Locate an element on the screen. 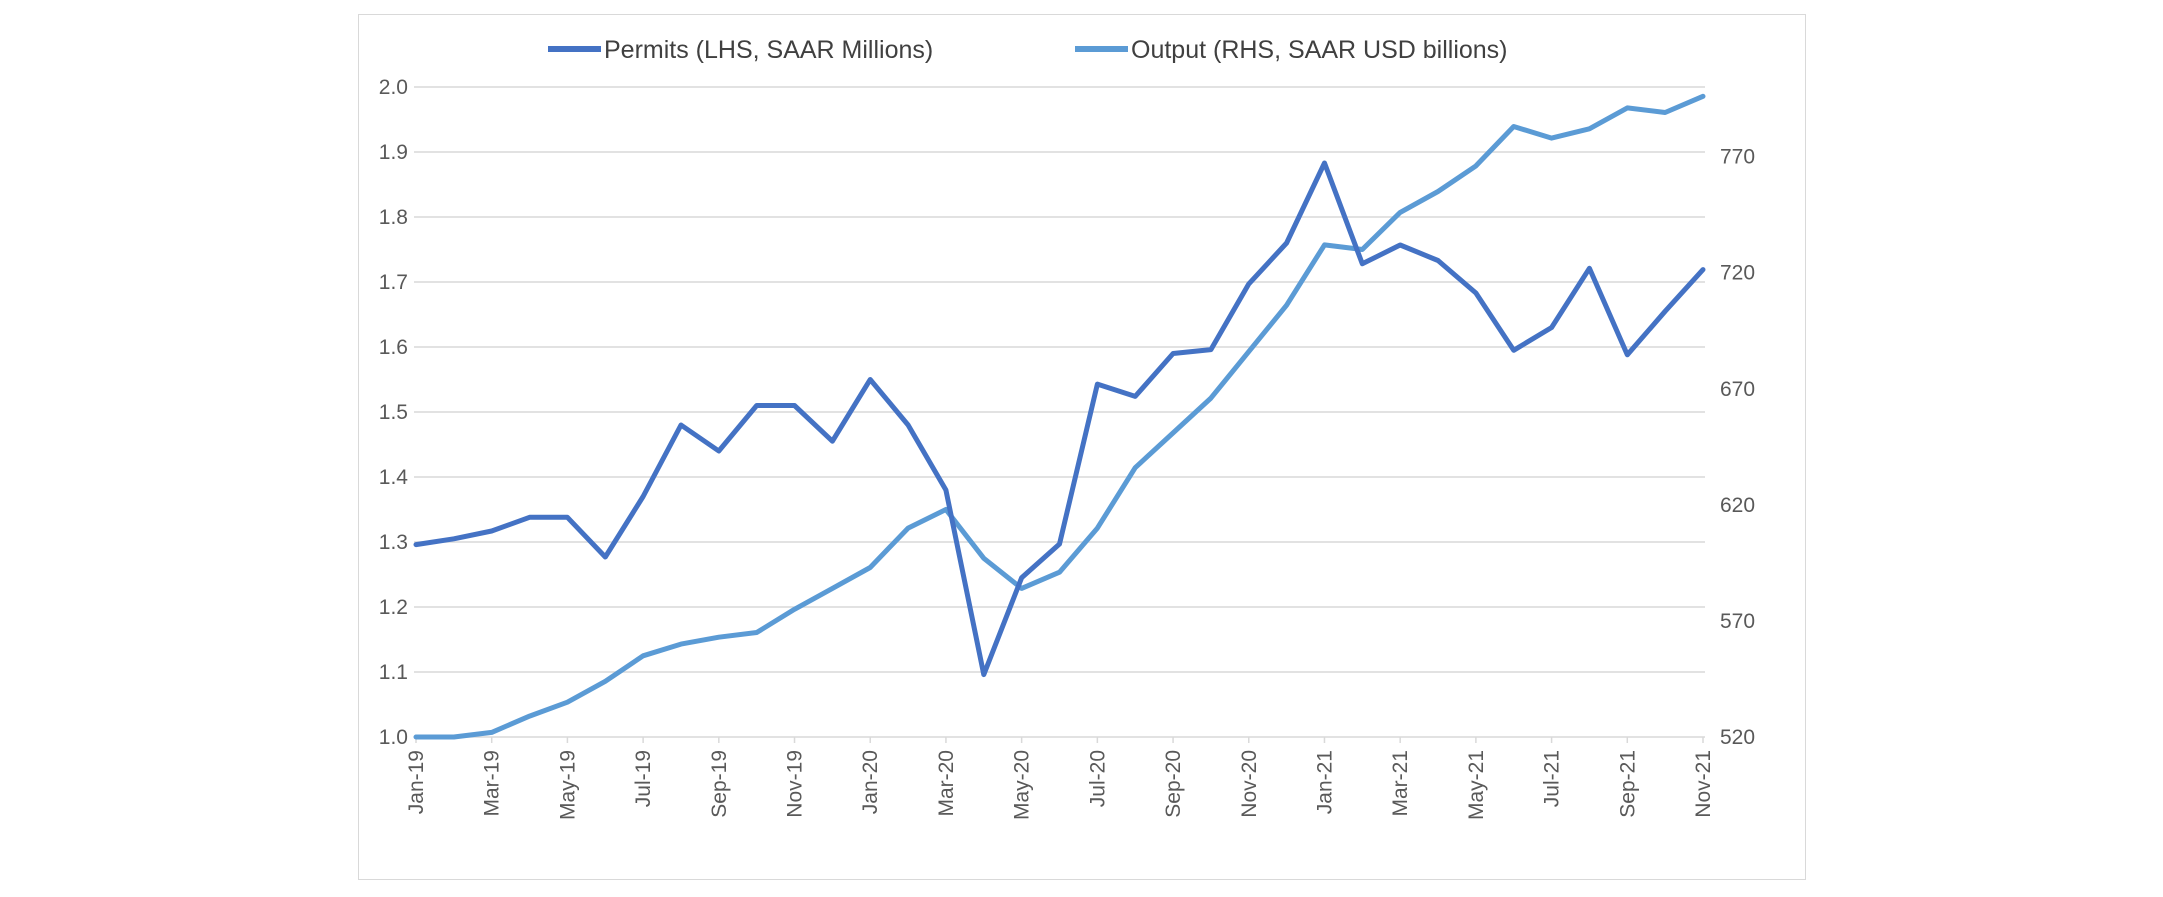 The width and height of the screenshot is (2163, 897). x-tick-label: May-21 is located at coordinates (1476, 785).